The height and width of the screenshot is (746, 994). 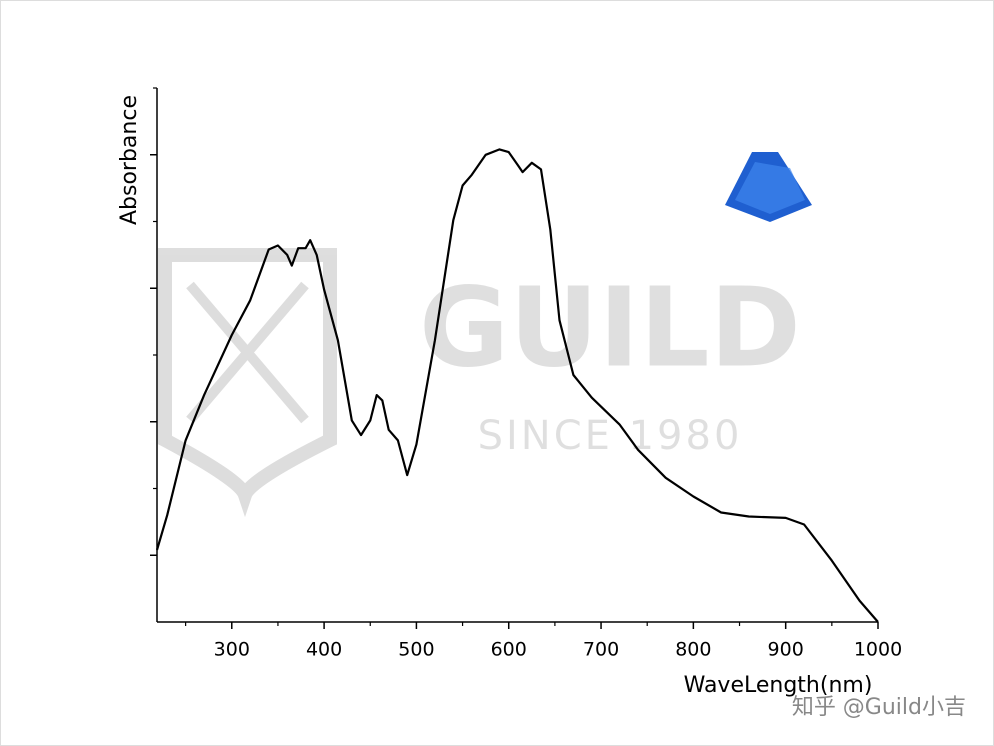 I want to click on y-axis-label: Absorbance, so click(x=129, y=160).